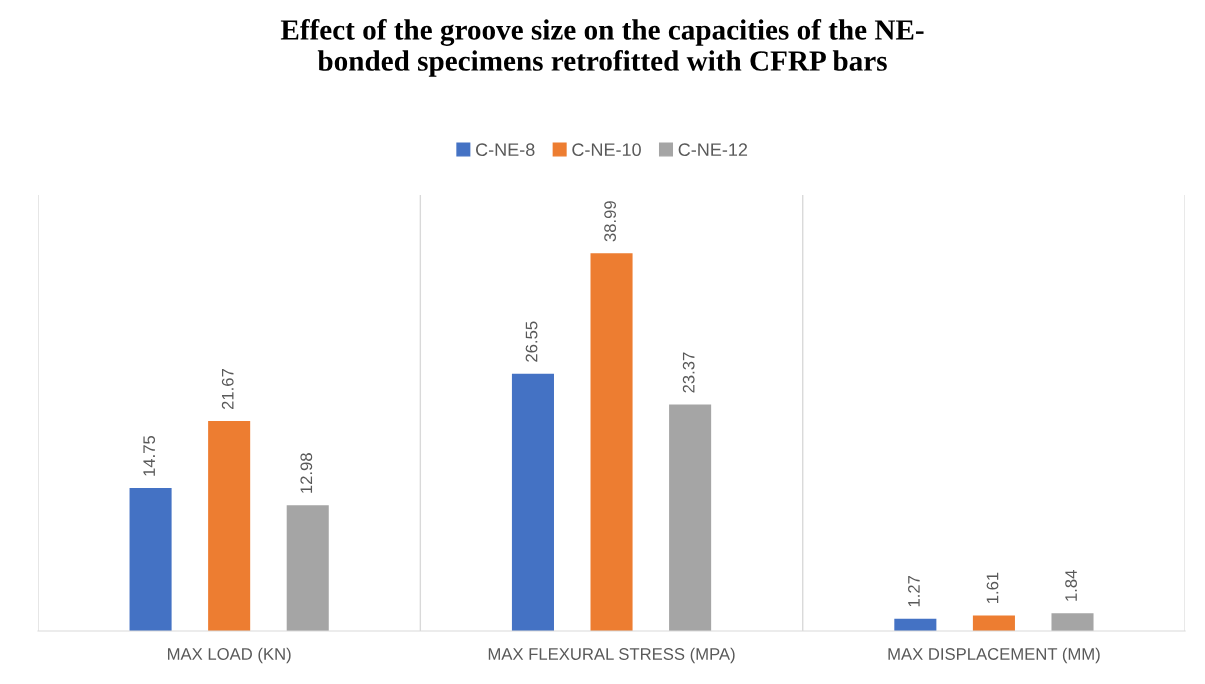  What do you see at coordinates (505, 150) in the screenshot?
I see `legend-label: C-NE-8` at bounding box center [505, 150].